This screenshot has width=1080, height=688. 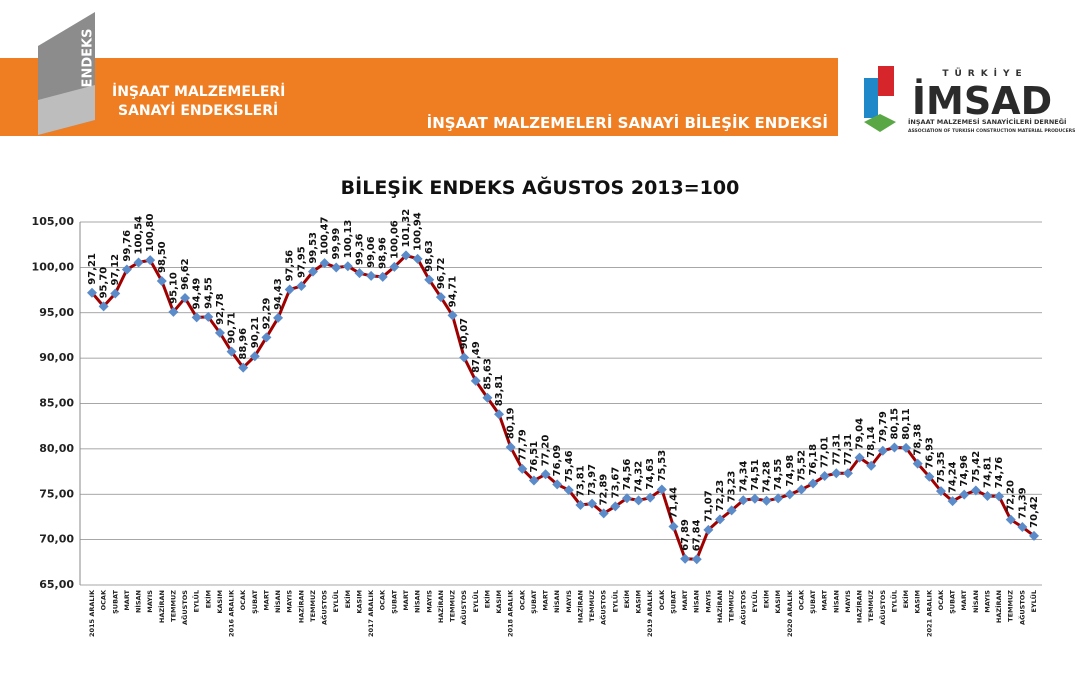 I want to click on y-tick-label: 90,00, so click(x=56, y=357).